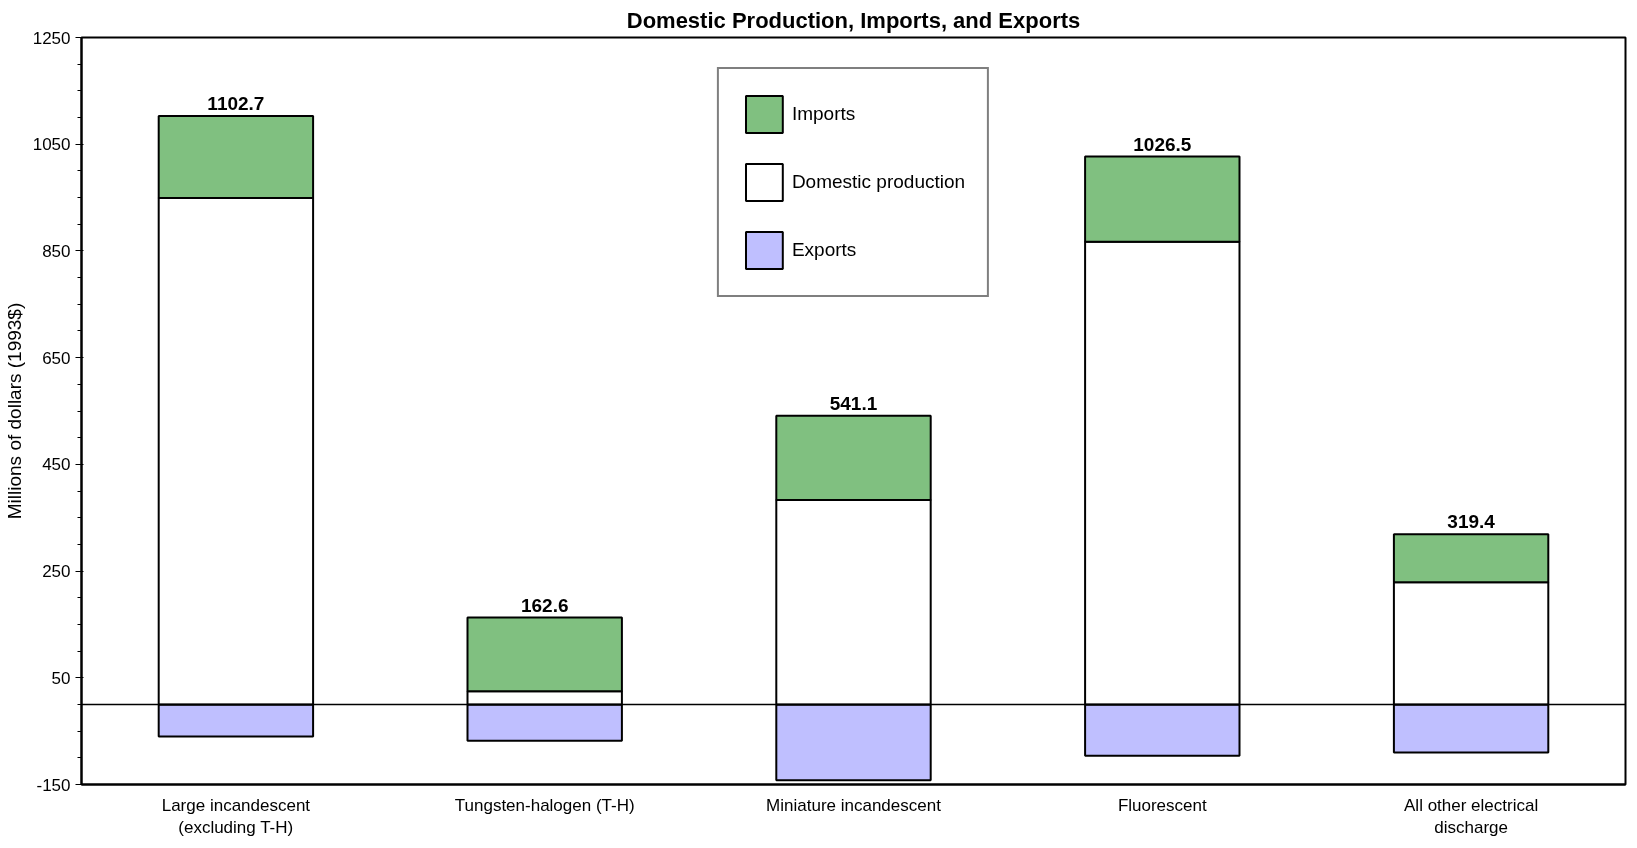 This screenshot has height=848, width=1637. I want to click on annotation: 162.6, so click(544, 605).